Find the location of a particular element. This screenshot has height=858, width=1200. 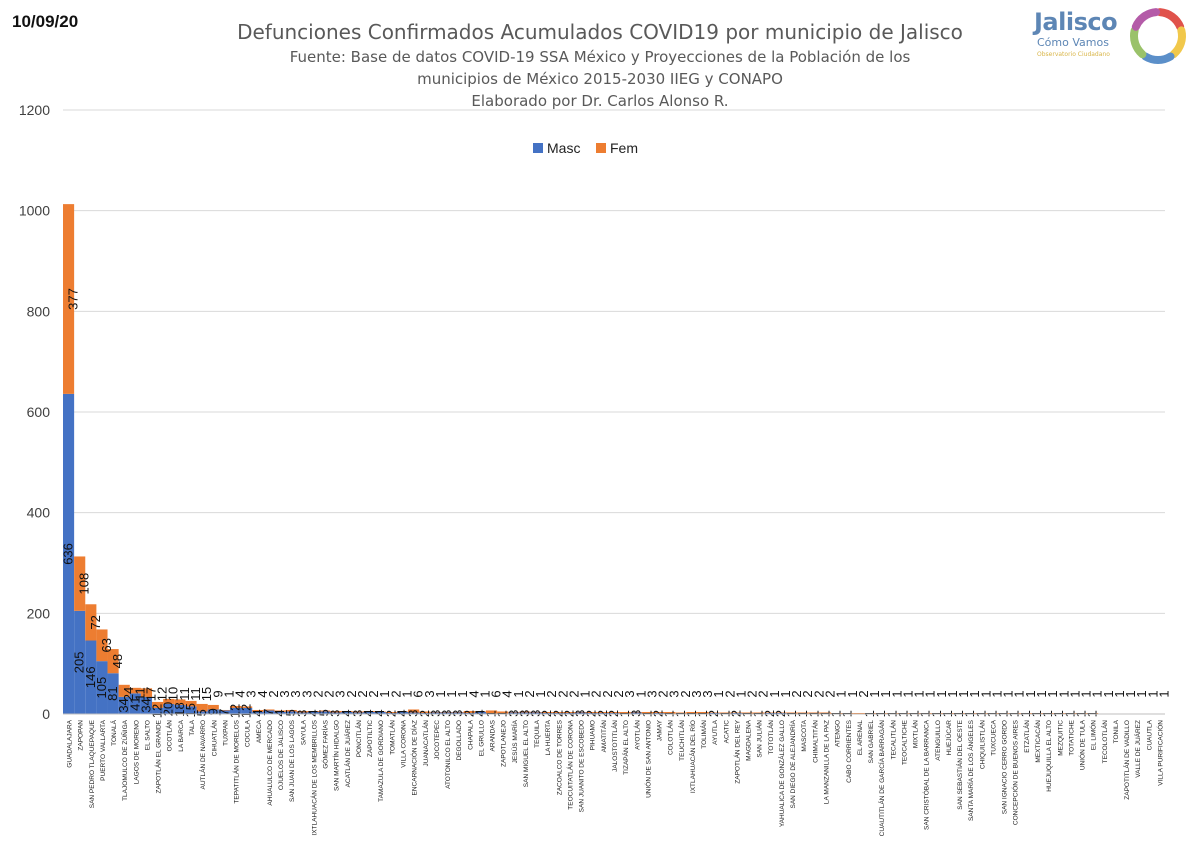

data-label-masc: 4 is located at coordinates (379, 712).